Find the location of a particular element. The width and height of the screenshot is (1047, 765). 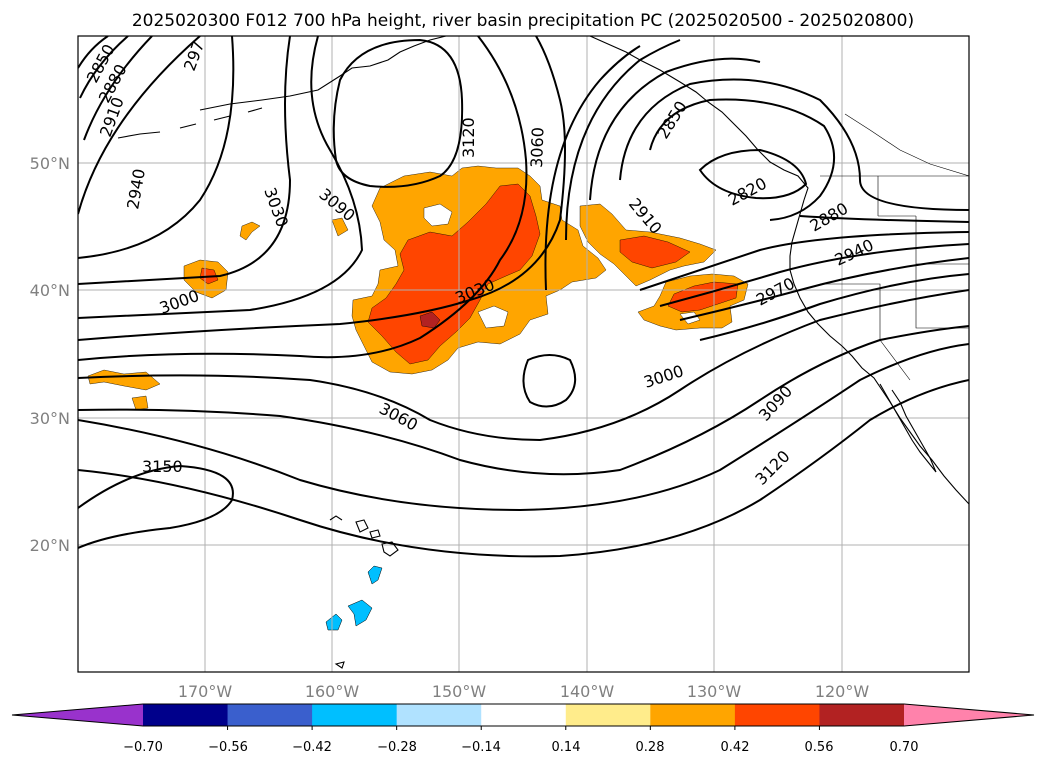

colorbar-extend-max is located at coordinates (969, 715).